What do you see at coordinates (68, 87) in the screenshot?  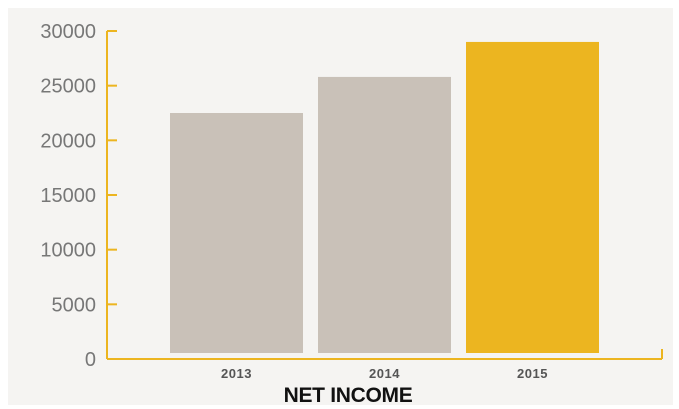 I see `y-tick-label: 25000` at bounding box center [68, 87].